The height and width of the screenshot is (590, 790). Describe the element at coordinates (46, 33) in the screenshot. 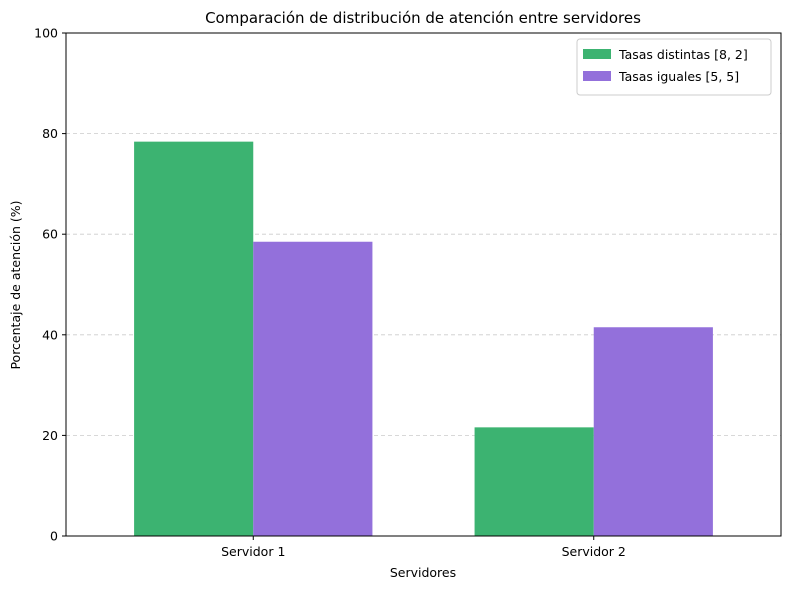

I see `y-tick-label: 100` at that location.